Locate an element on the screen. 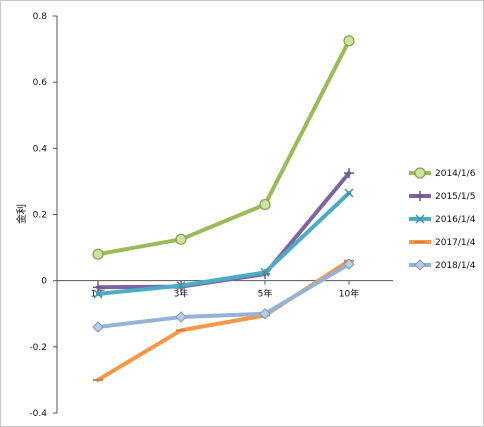 This screenshot has height=427, width=484. legend-label: 2017/1/4 is located at coordinates (455, 243).